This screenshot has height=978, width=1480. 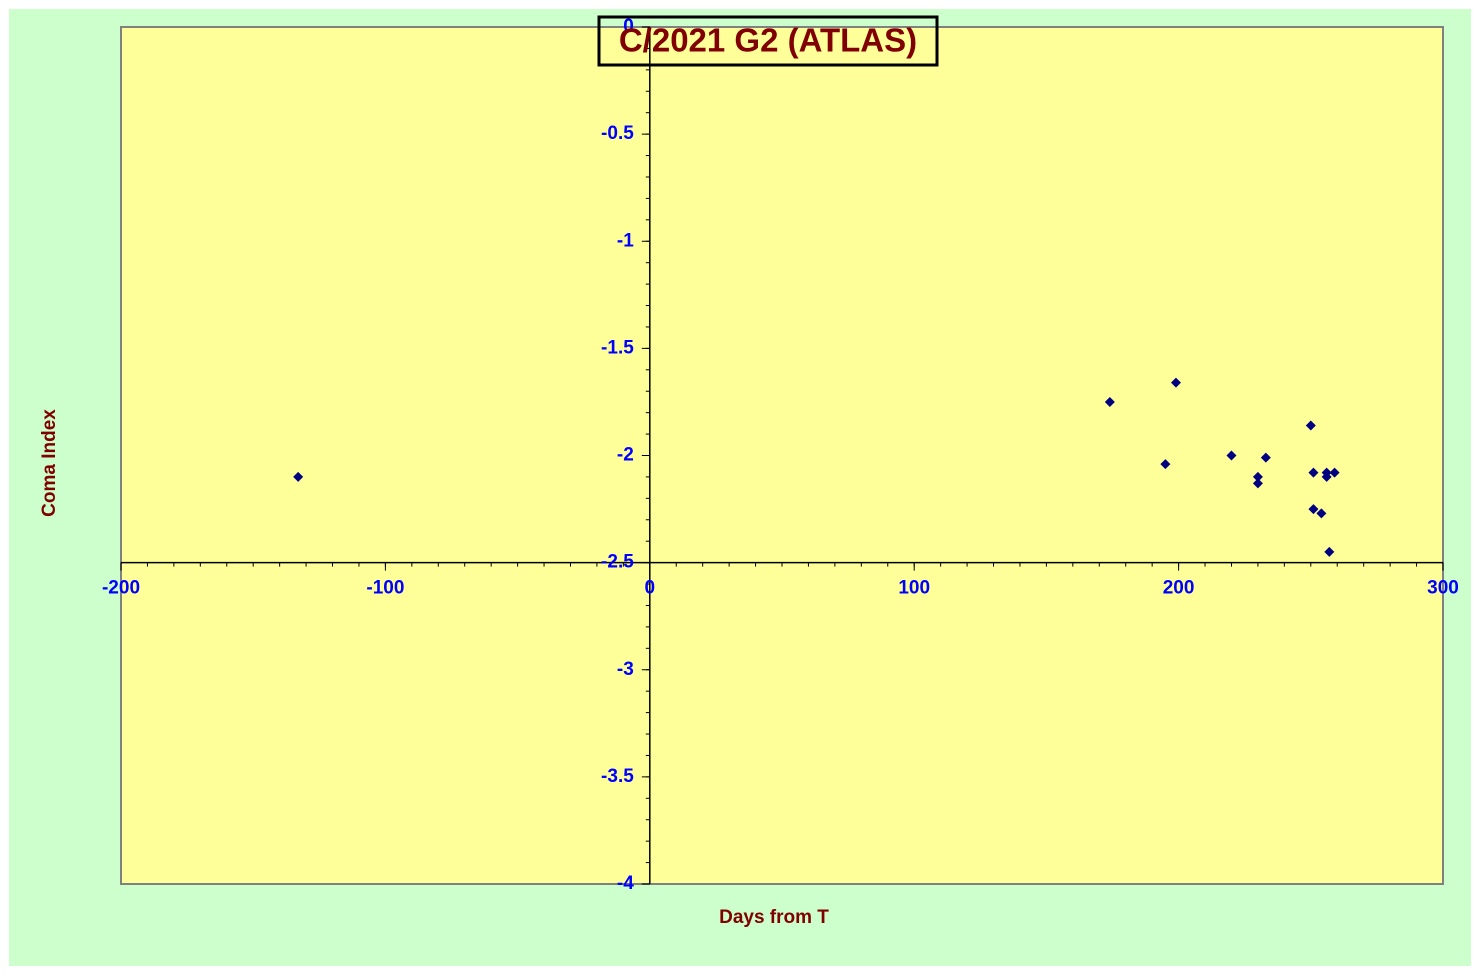 What do you see at coordinates (617, 347) in the screenshot?
I see `y-tick-label: -1.5` at bounding box center [617, 347].